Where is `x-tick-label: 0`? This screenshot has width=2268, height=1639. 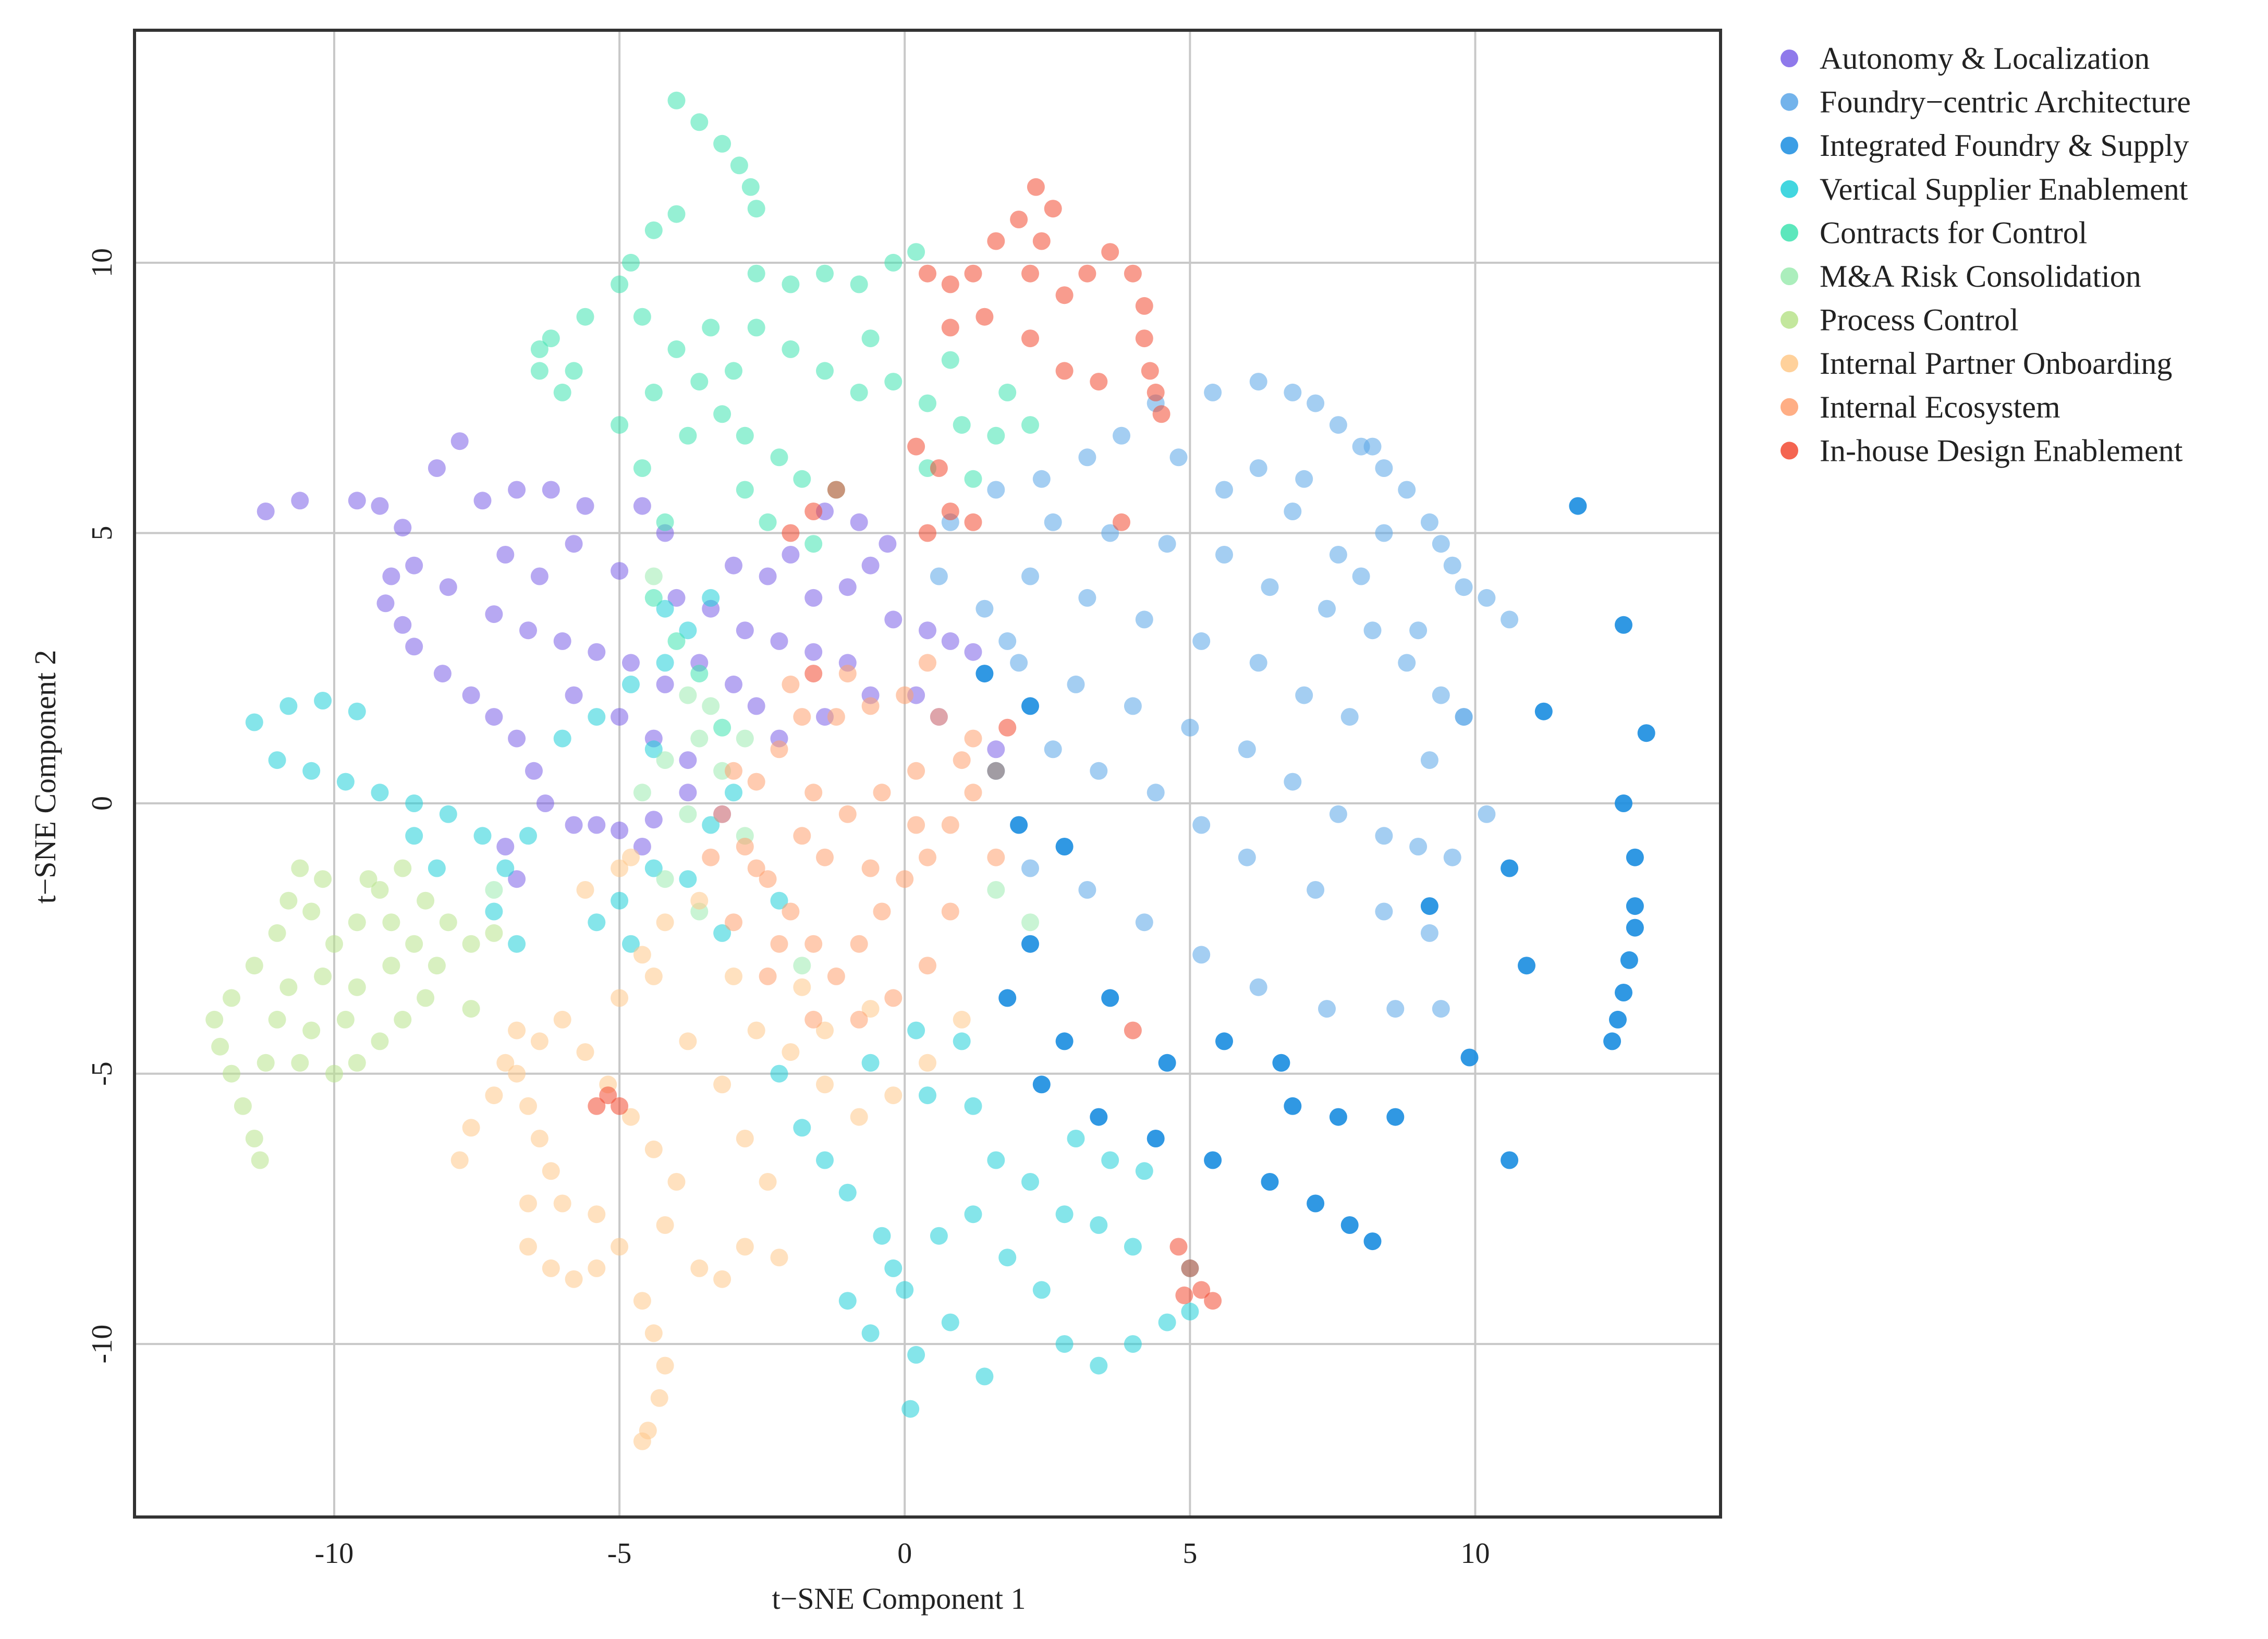 x-tick-label: 0 is located at coordinates (904, 1553).